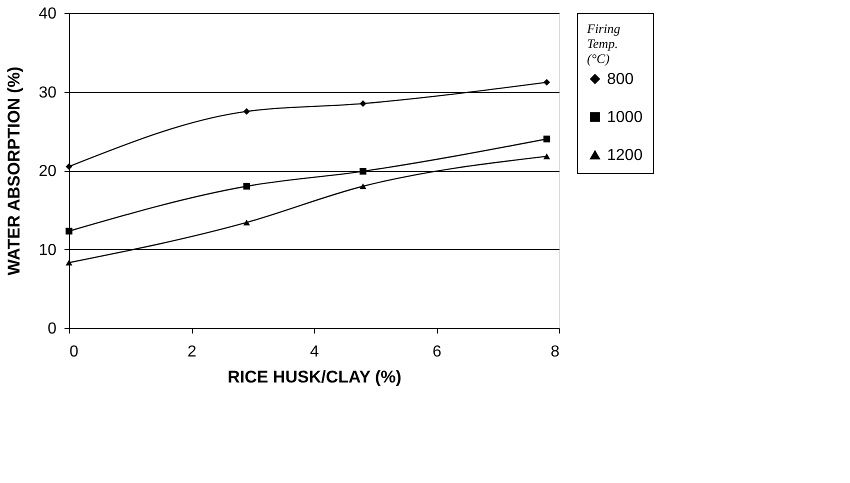 The image size is (850, 483). Describe the element at coordinates (192, 352) in the screenshot. I see `x-tick-label: 2` at that location.